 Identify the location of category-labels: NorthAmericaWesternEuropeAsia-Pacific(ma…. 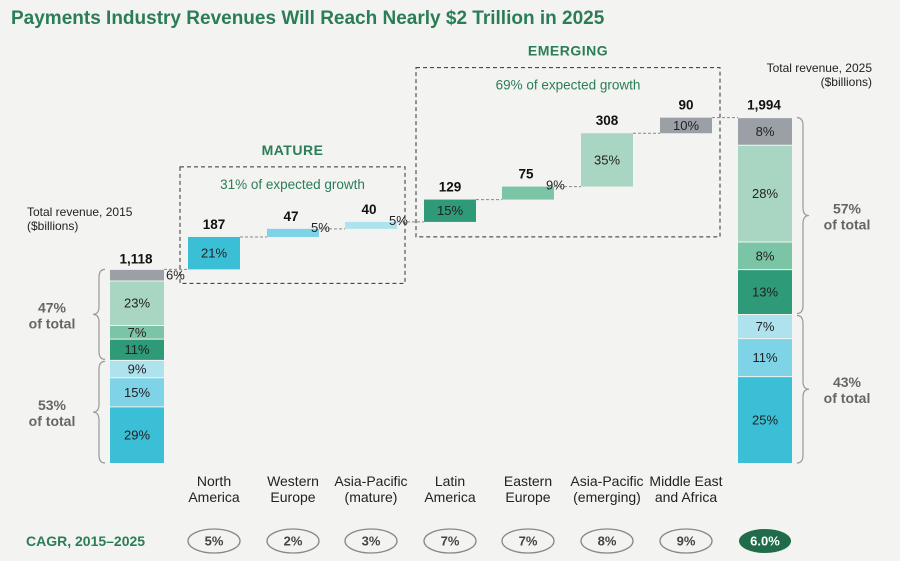
(455, 489).